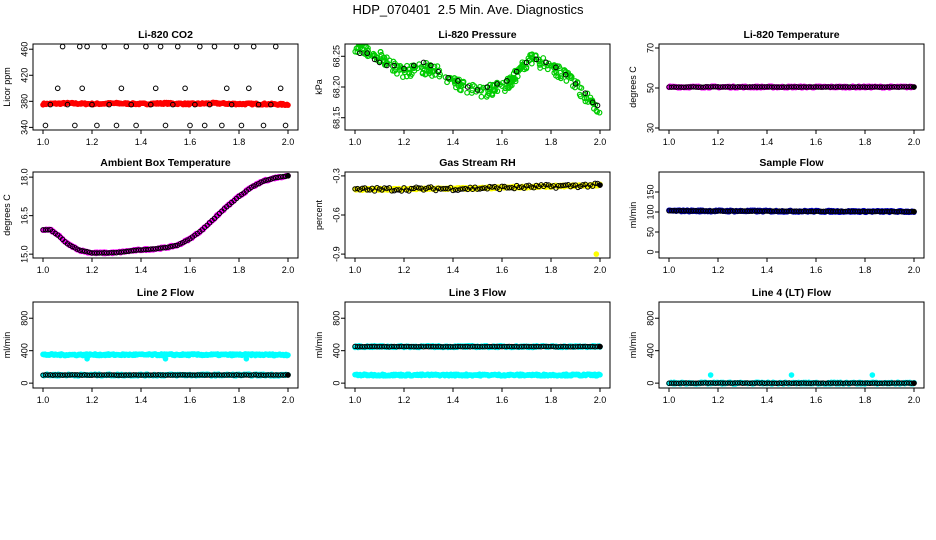 The width and height of the screenshot is (936, 540). Describe the element at coordinates (165, 103) in the screenshot. I see `series-10-hz-co2` at that location.